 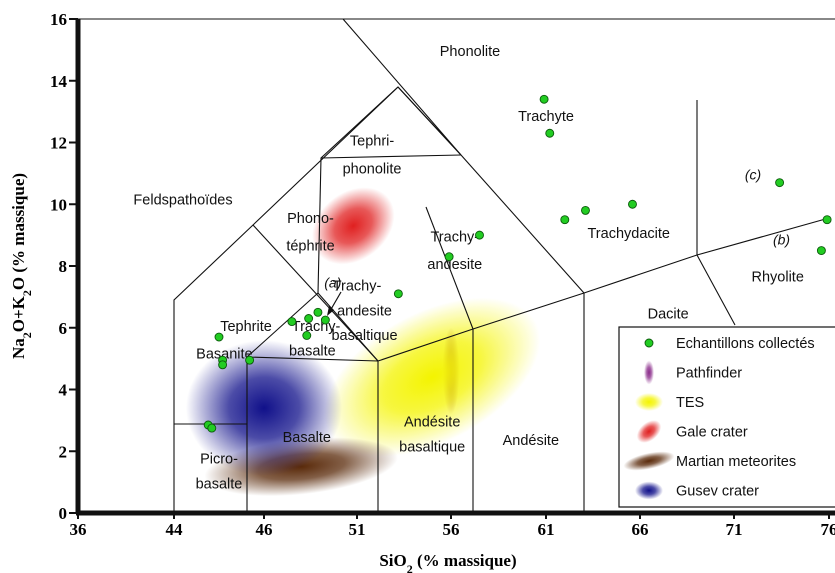 I want to click on y-tick-label: 0, so click(x=63, y=513).